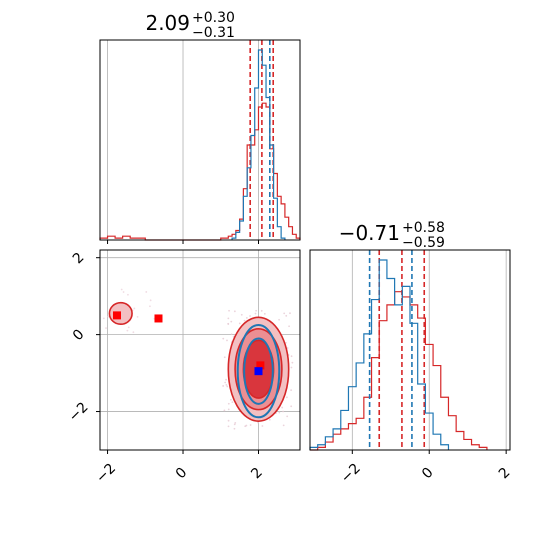  Describe the element at coordinates (200, 140) in the screenshot. I see `hist_param1-frame` at that location.